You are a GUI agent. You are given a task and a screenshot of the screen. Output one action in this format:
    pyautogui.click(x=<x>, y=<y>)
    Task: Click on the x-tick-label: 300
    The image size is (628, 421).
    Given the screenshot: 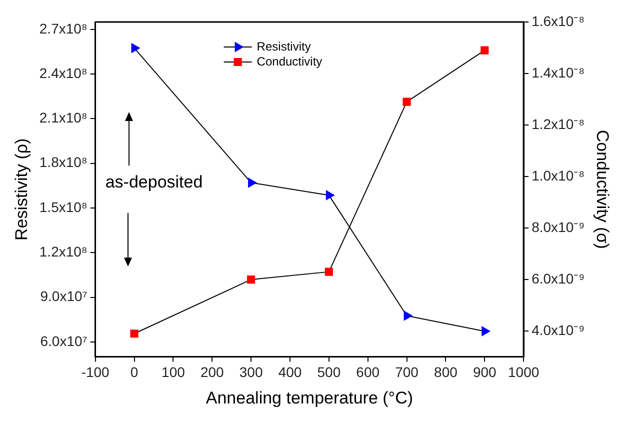 What is the action you would take?
    pyautogui.click(x=251, y=372)
    